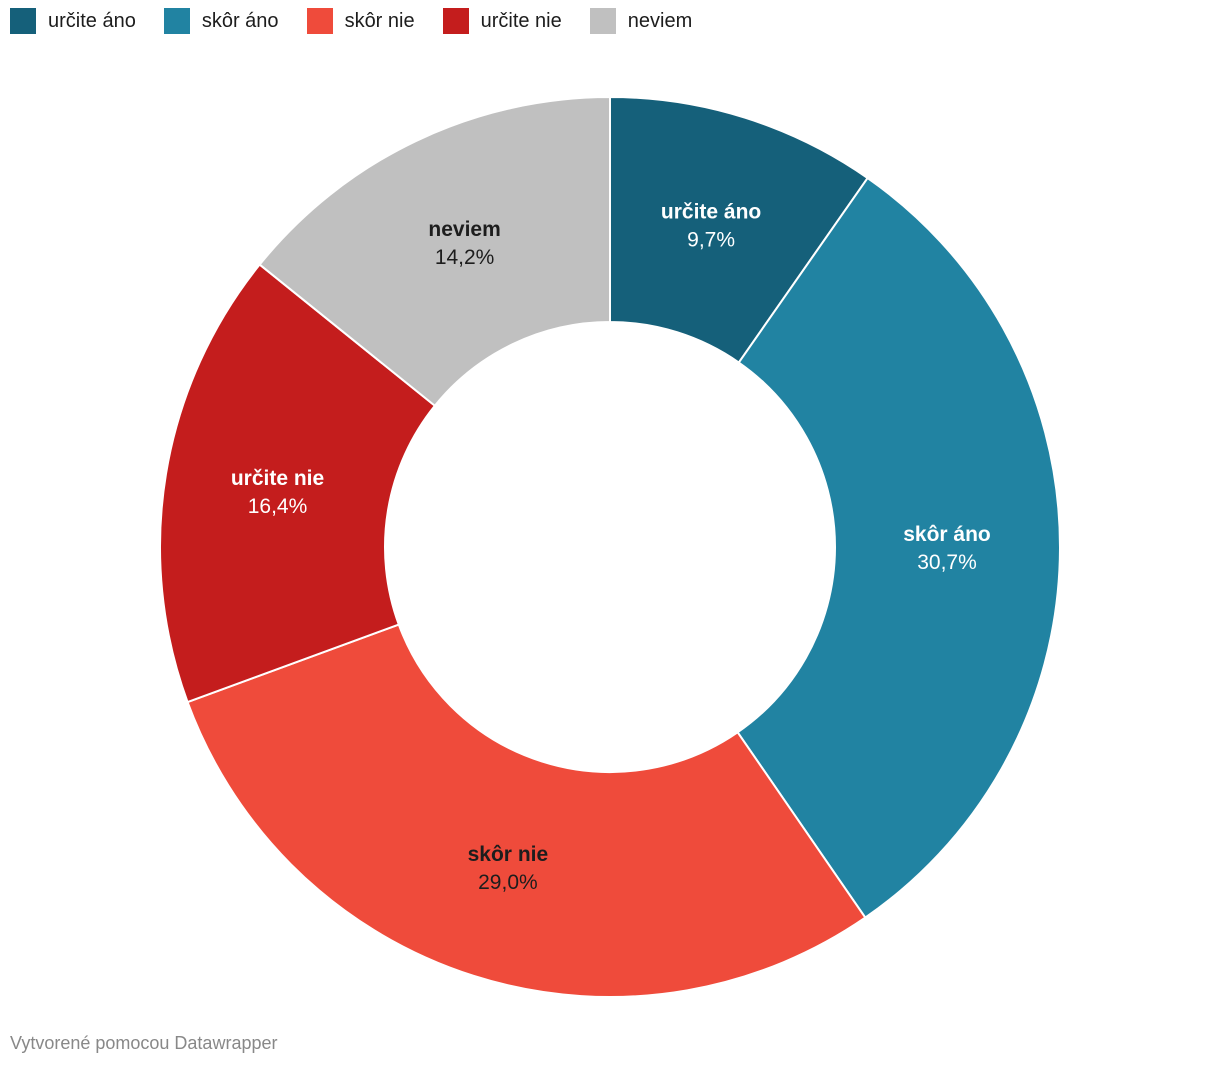 Image resolution: width=1220 pixels, height=1074 pixels. What do you see at coordinates (240, 20) in the screenshot?
I see `legend-item-label: skôr áno` at bounding box center [240, 20].